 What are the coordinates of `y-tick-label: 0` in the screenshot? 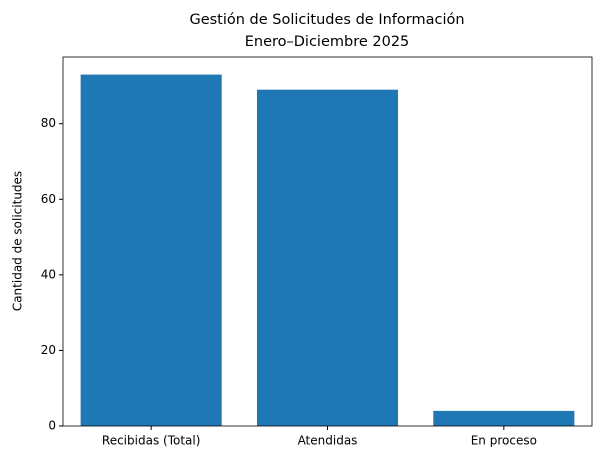 It's located at (52, 426).